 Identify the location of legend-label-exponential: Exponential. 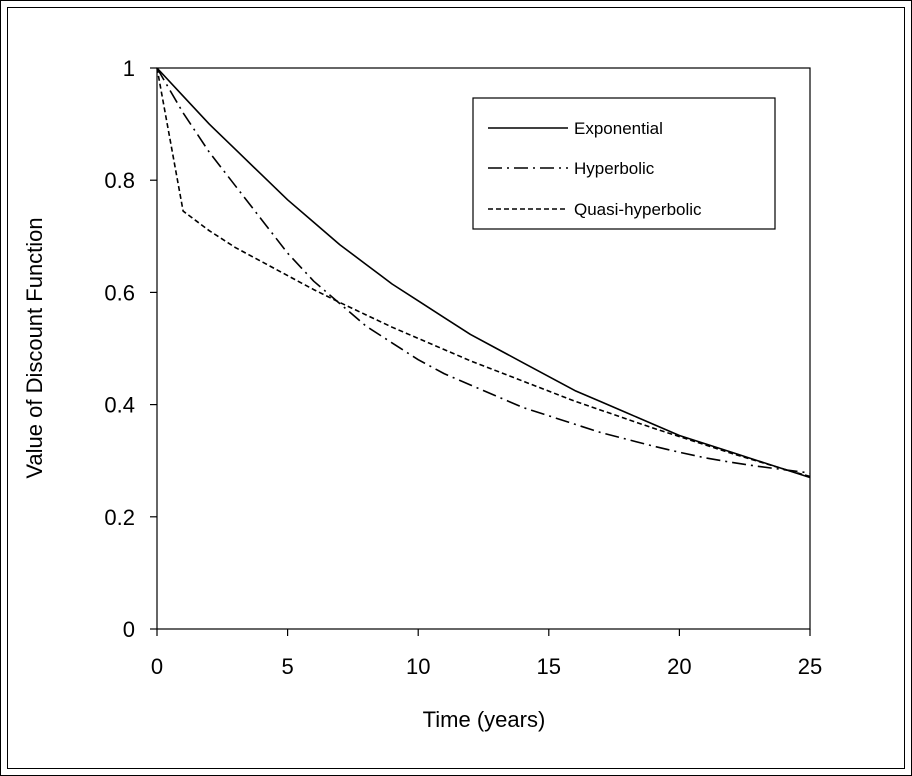
(618, 128).